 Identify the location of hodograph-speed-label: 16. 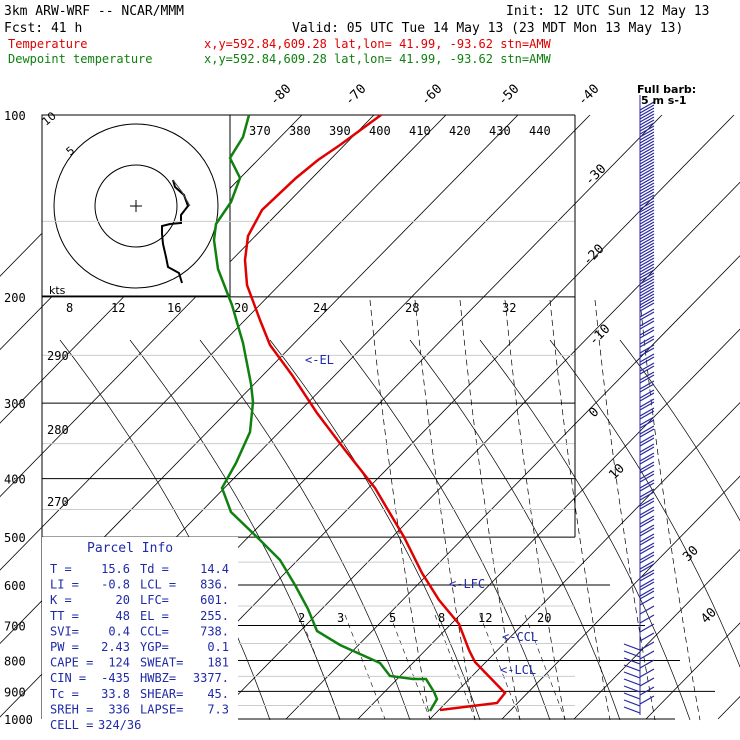
(174, 308).